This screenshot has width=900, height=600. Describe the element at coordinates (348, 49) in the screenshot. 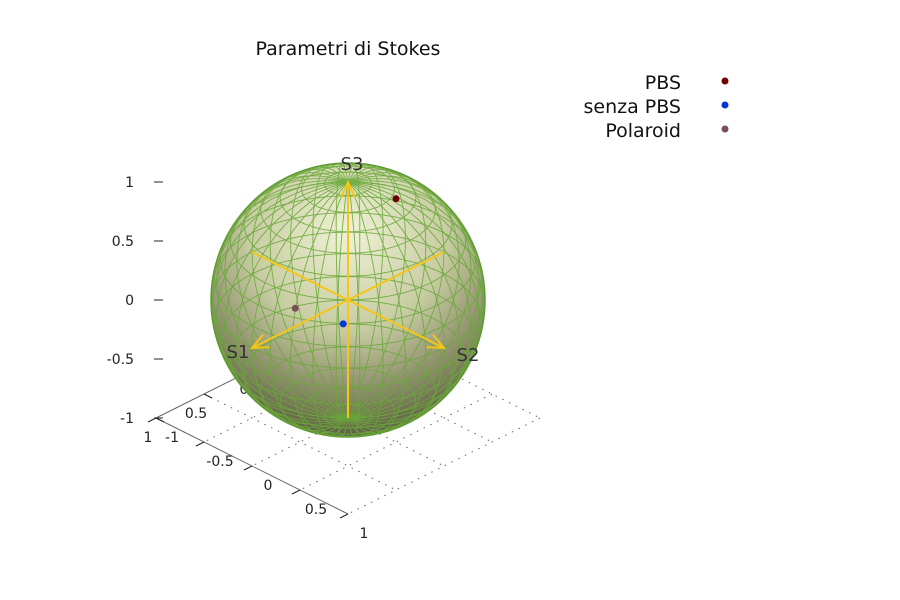

I see `chart-title: Parametri di Stokes` at that location.